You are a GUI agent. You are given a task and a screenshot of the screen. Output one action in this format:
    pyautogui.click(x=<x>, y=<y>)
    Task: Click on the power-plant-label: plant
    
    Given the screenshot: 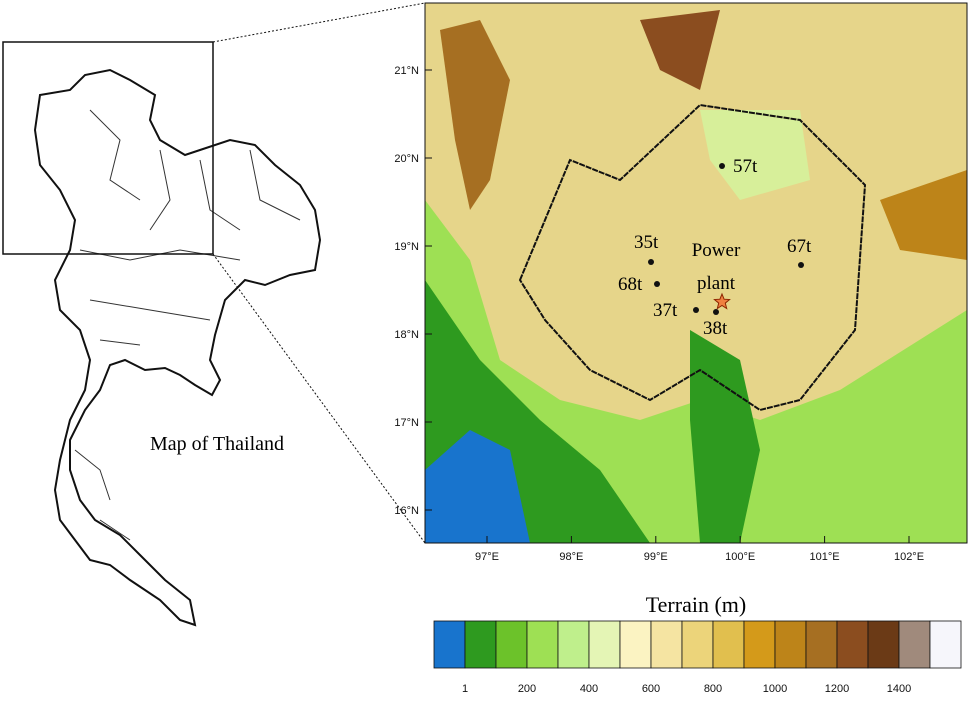 What is the action you would take?
    pyautogui.click(x=716, y=283)
    